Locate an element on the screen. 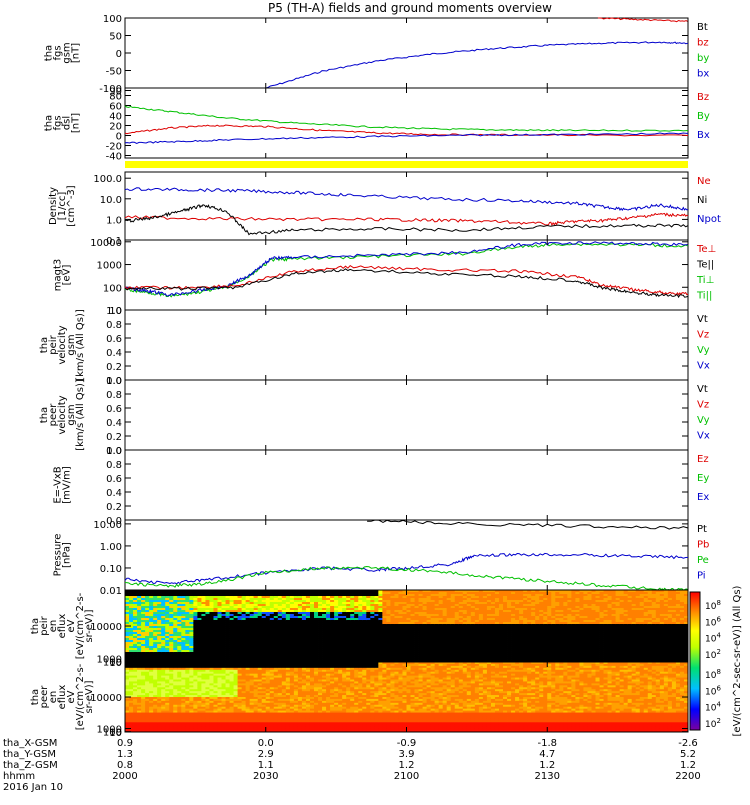 The width and height of the screenshot is (750, 805). y-tick-label: 0.01 is located at coordinates (111, 591).